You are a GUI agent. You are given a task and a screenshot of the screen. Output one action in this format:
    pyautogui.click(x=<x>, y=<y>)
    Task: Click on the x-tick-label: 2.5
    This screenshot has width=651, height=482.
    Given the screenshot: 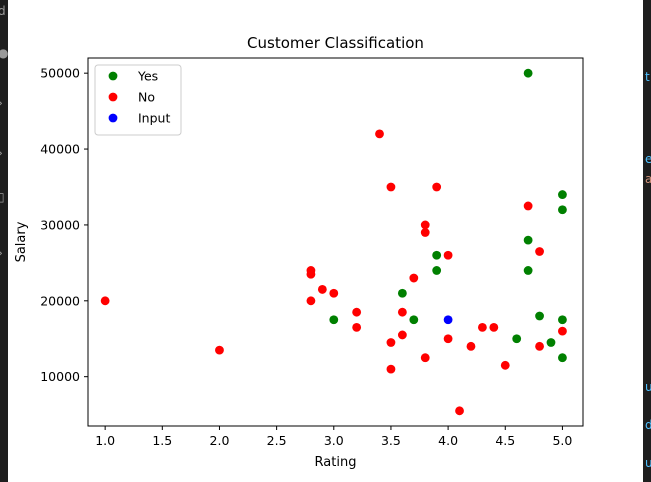 What is the action you would take?
    pyautogui.click(x=277, y=440)
    